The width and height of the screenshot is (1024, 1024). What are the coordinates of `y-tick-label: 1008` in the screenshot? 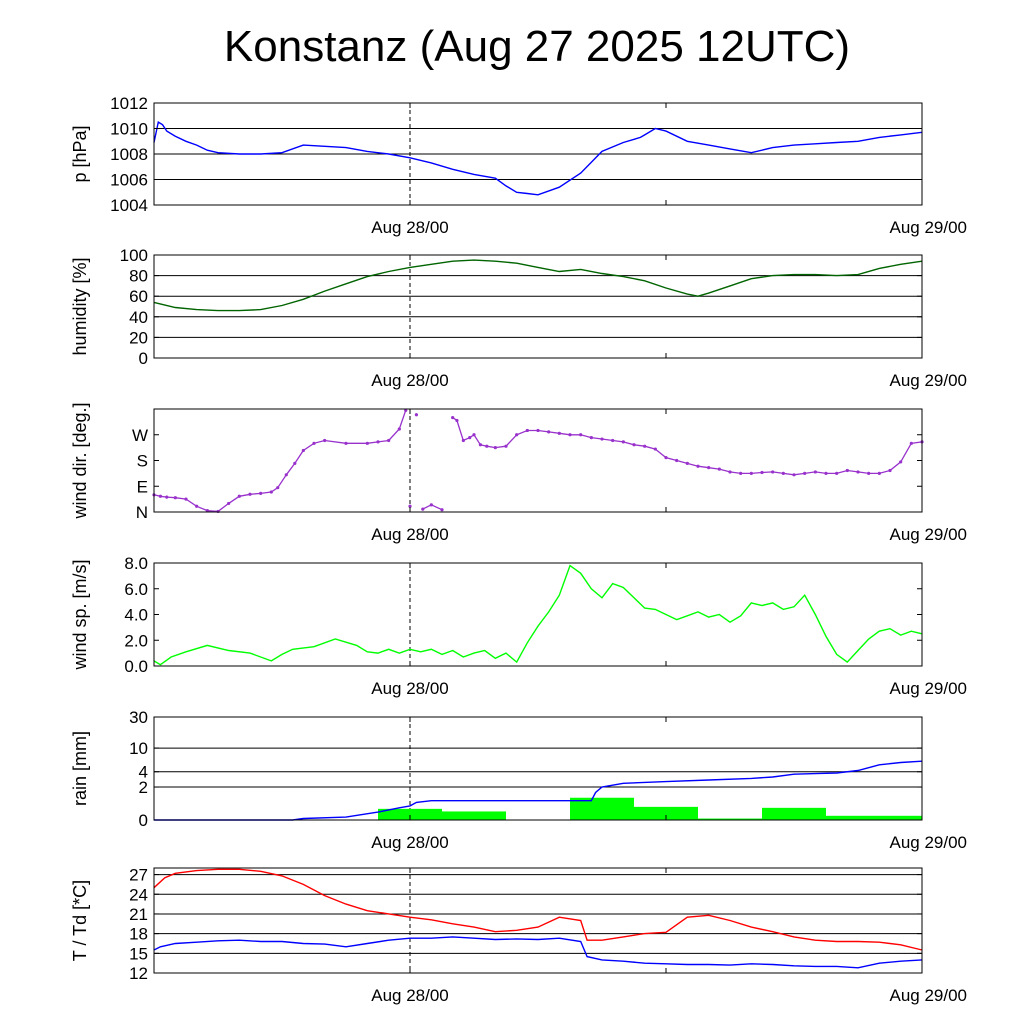 It's located at (129, 154).